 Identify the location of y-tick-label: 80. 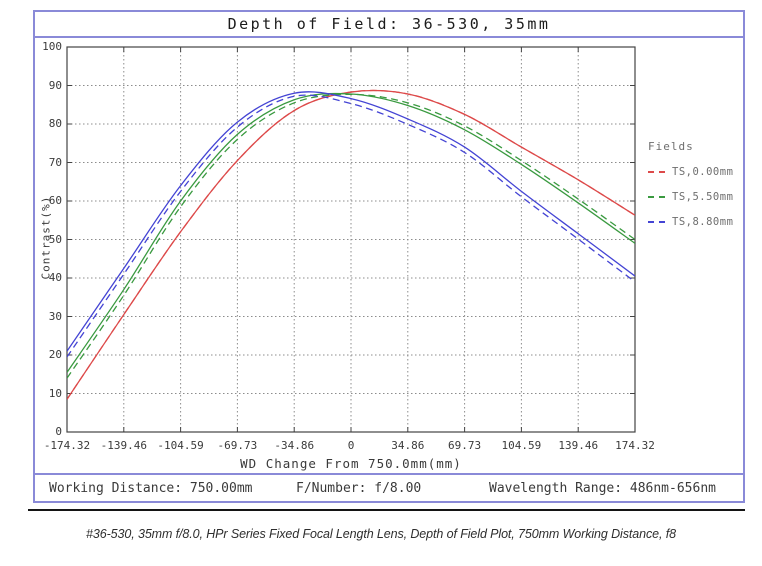
(55, 123).